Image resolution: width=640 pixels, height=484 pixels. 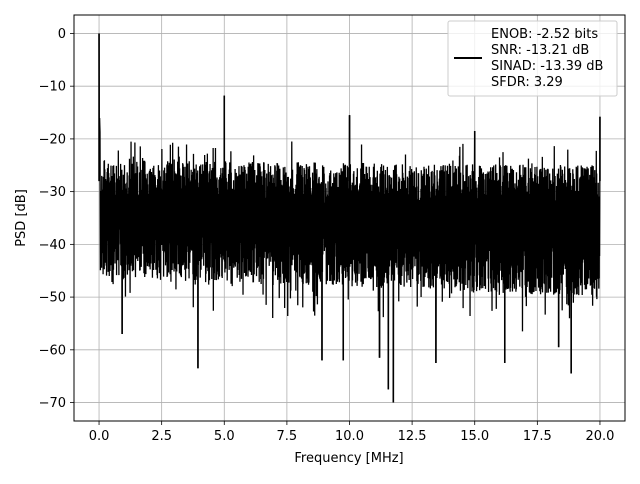 What do you see at coordinates (52, 192) in the screenshot?
I see `y-tick-label: −30` at bounding box center [52, 192].